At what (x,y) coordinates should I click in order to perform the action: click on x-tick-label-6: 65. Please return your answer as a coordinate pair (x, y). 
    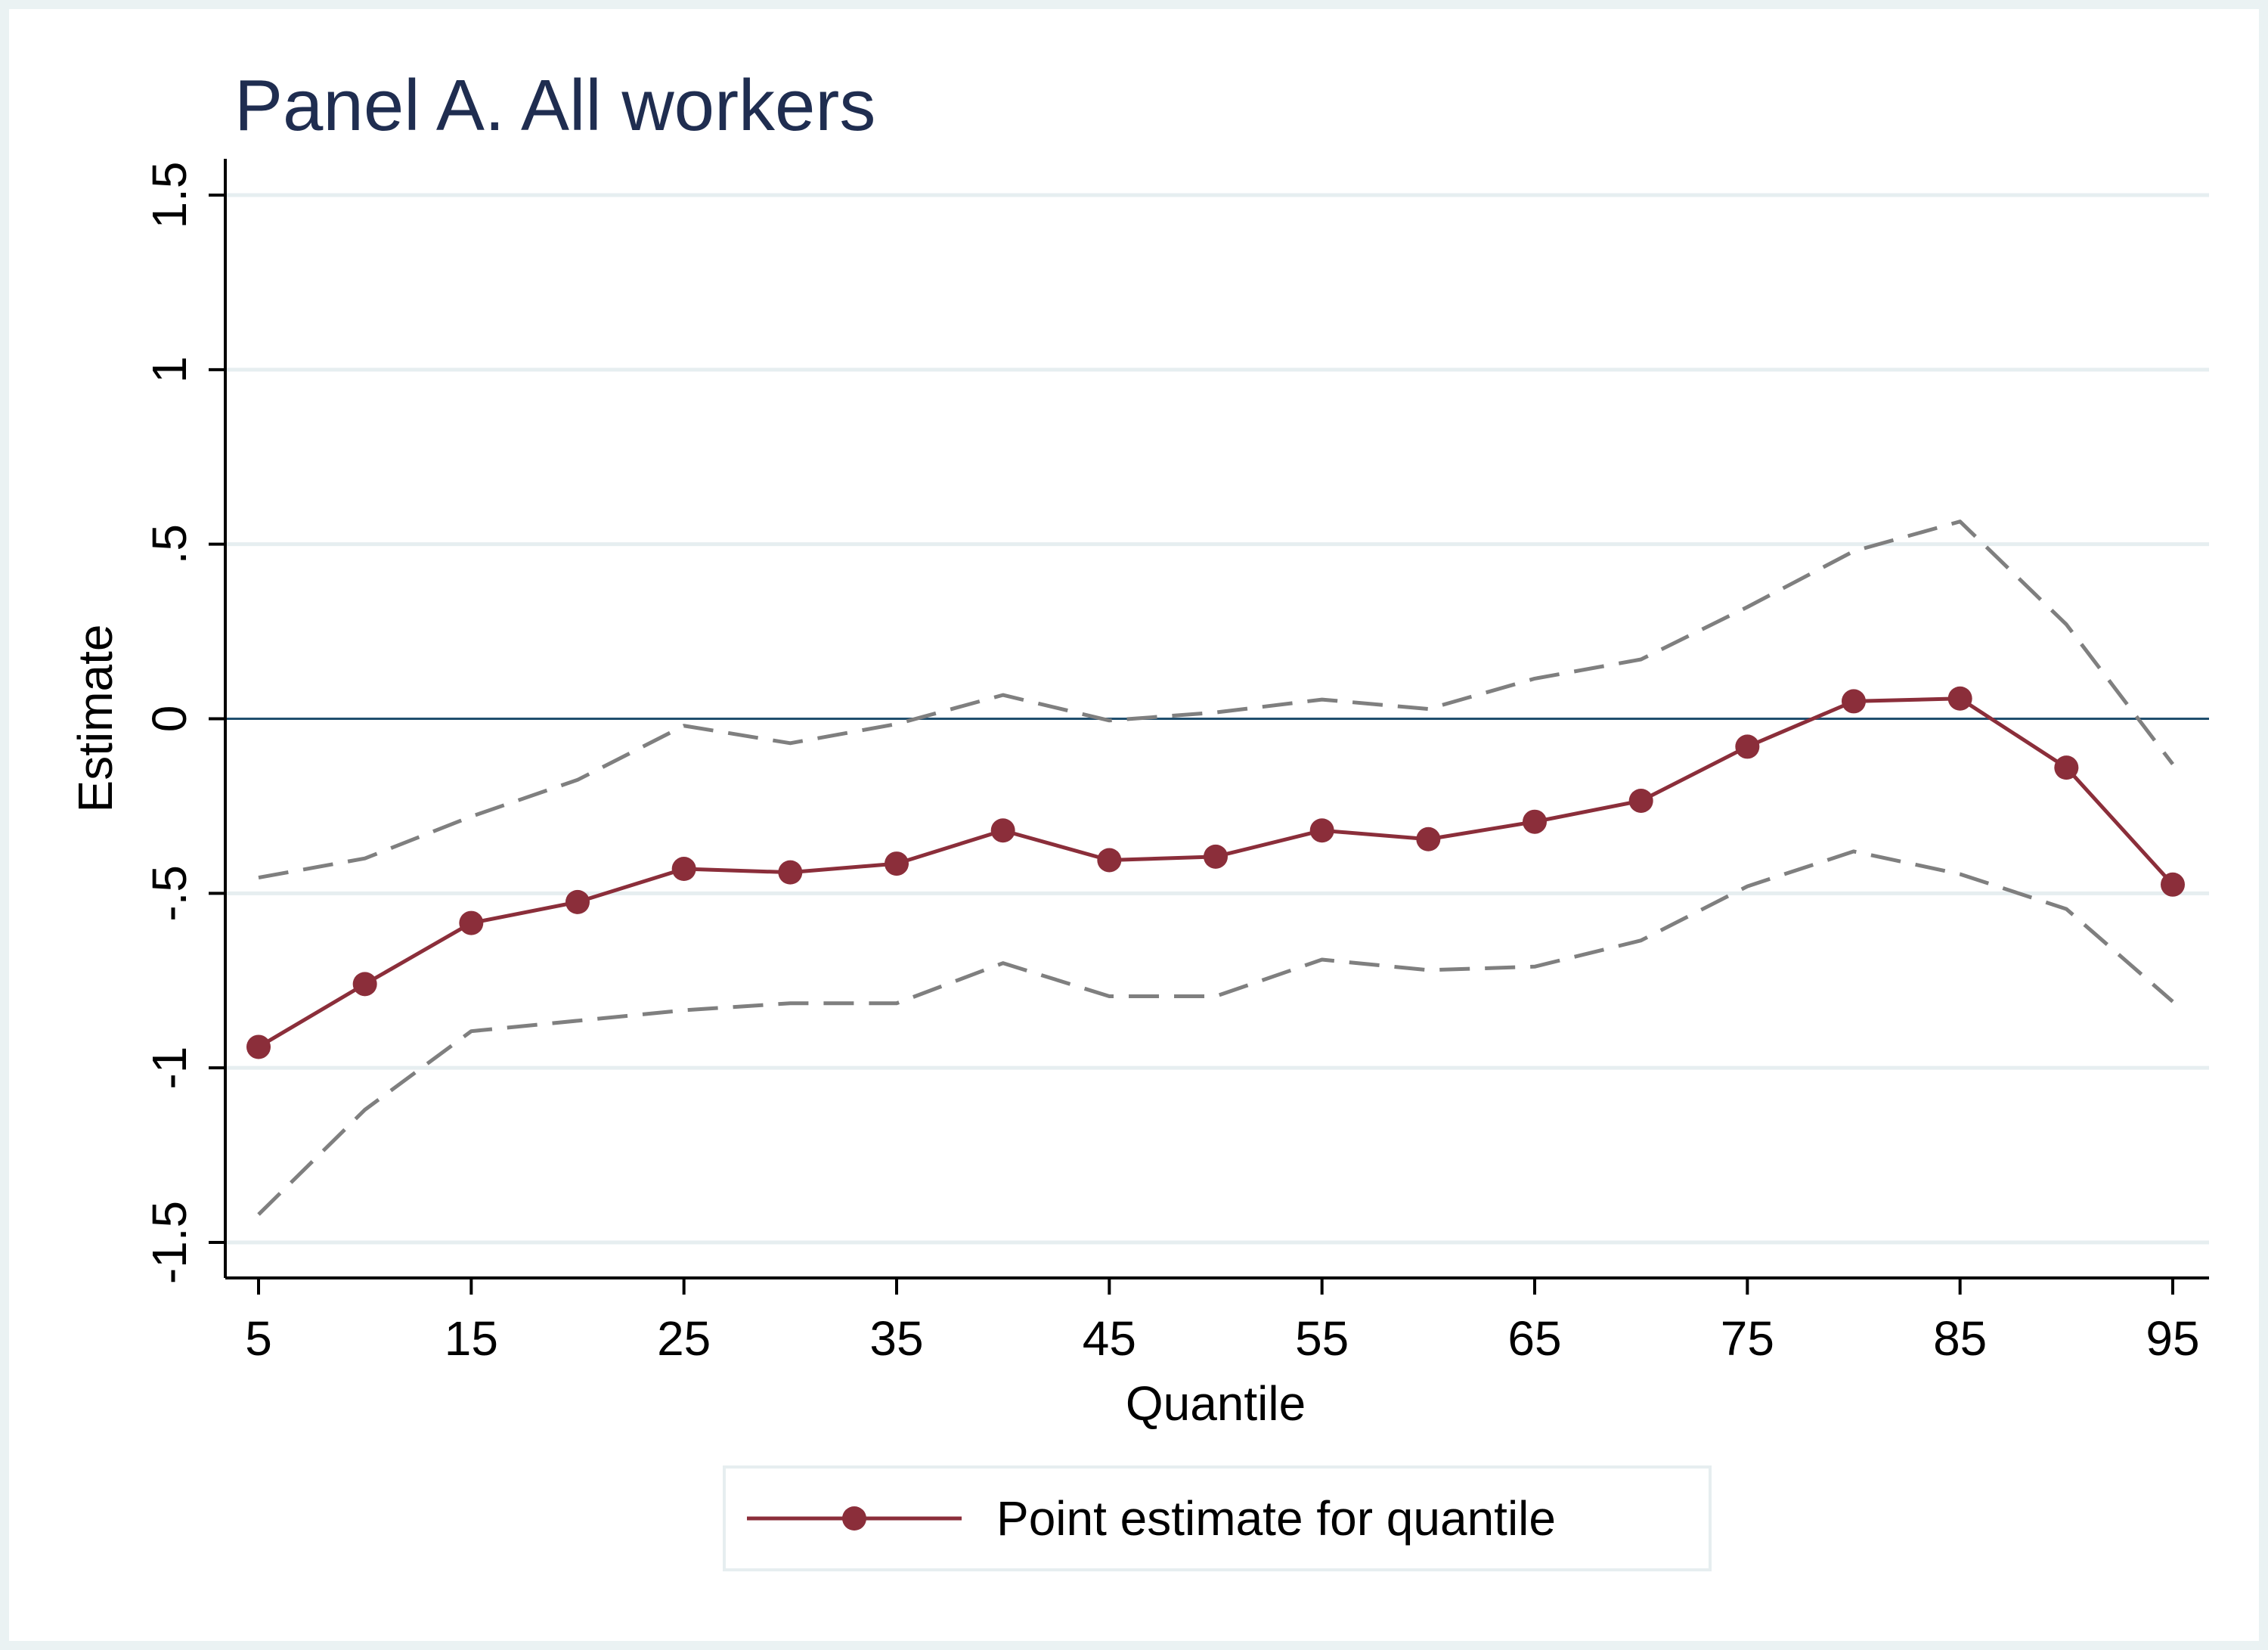
    Looking at the image, I should click on (1534, 1339).